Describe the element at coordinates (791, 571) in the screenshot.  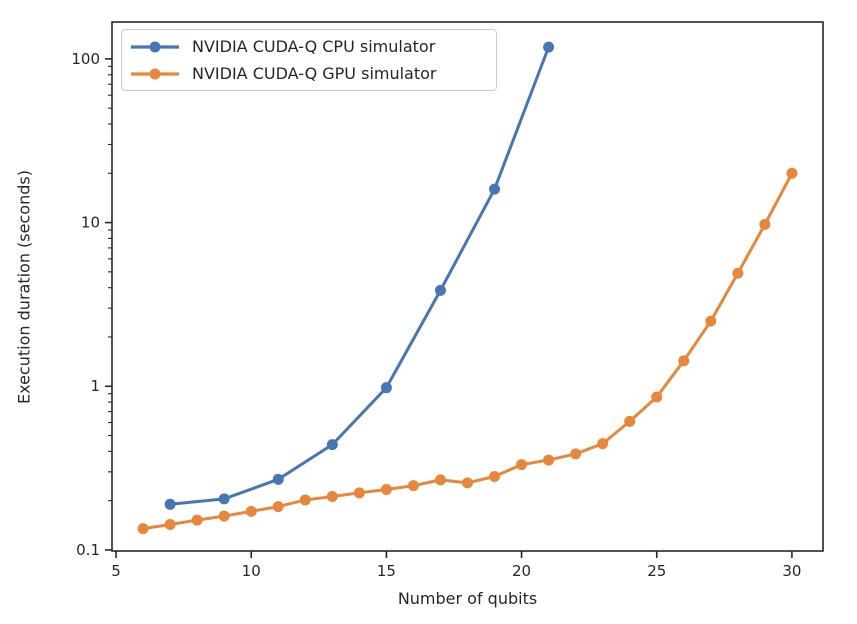
I see `x-tick-label: 30` at that location.